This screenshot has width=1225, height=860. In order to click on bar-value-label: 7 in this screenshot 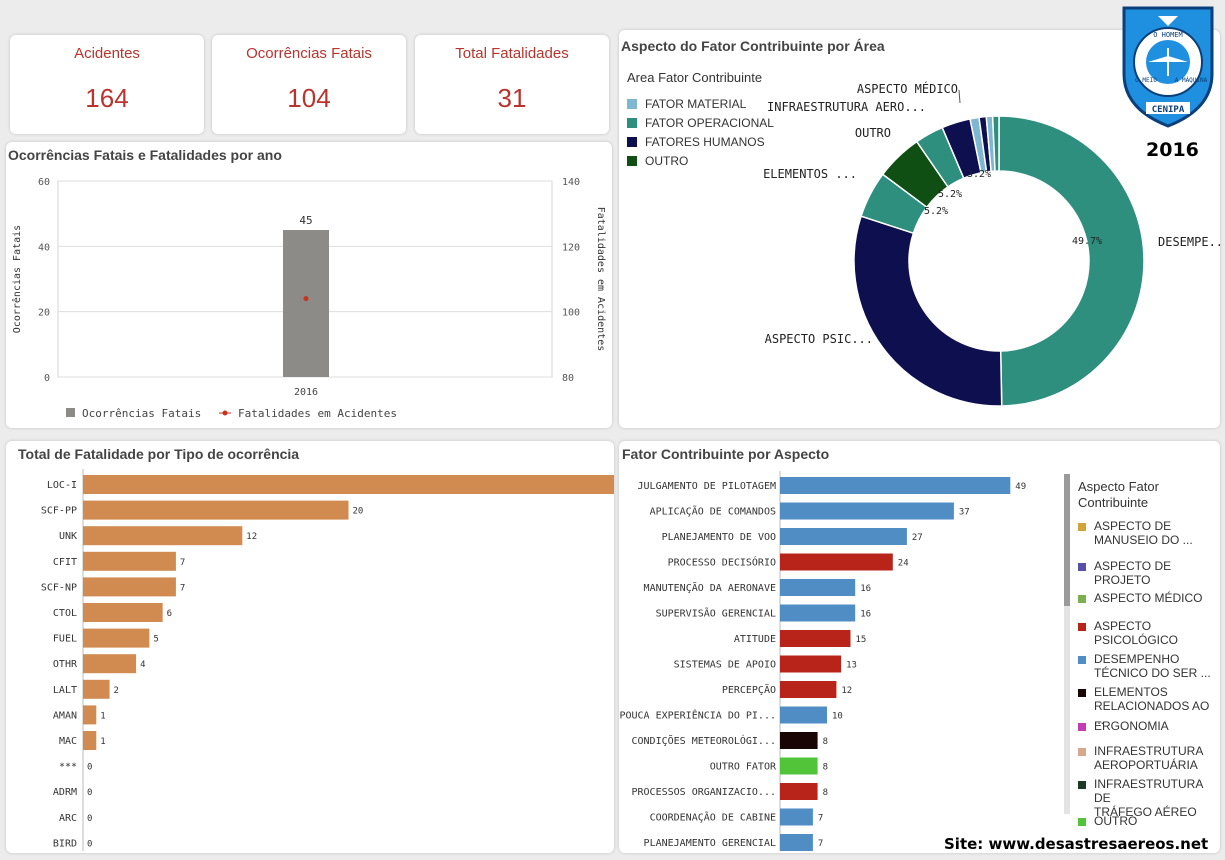, I will do `click(182, 563)`.